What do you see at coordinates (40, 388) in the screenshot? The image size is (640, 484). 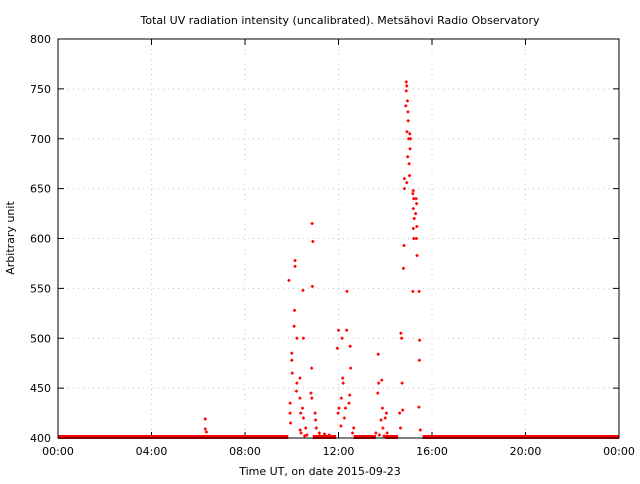 I see `y-tick-label: 450` at bounding box center [40, 388].